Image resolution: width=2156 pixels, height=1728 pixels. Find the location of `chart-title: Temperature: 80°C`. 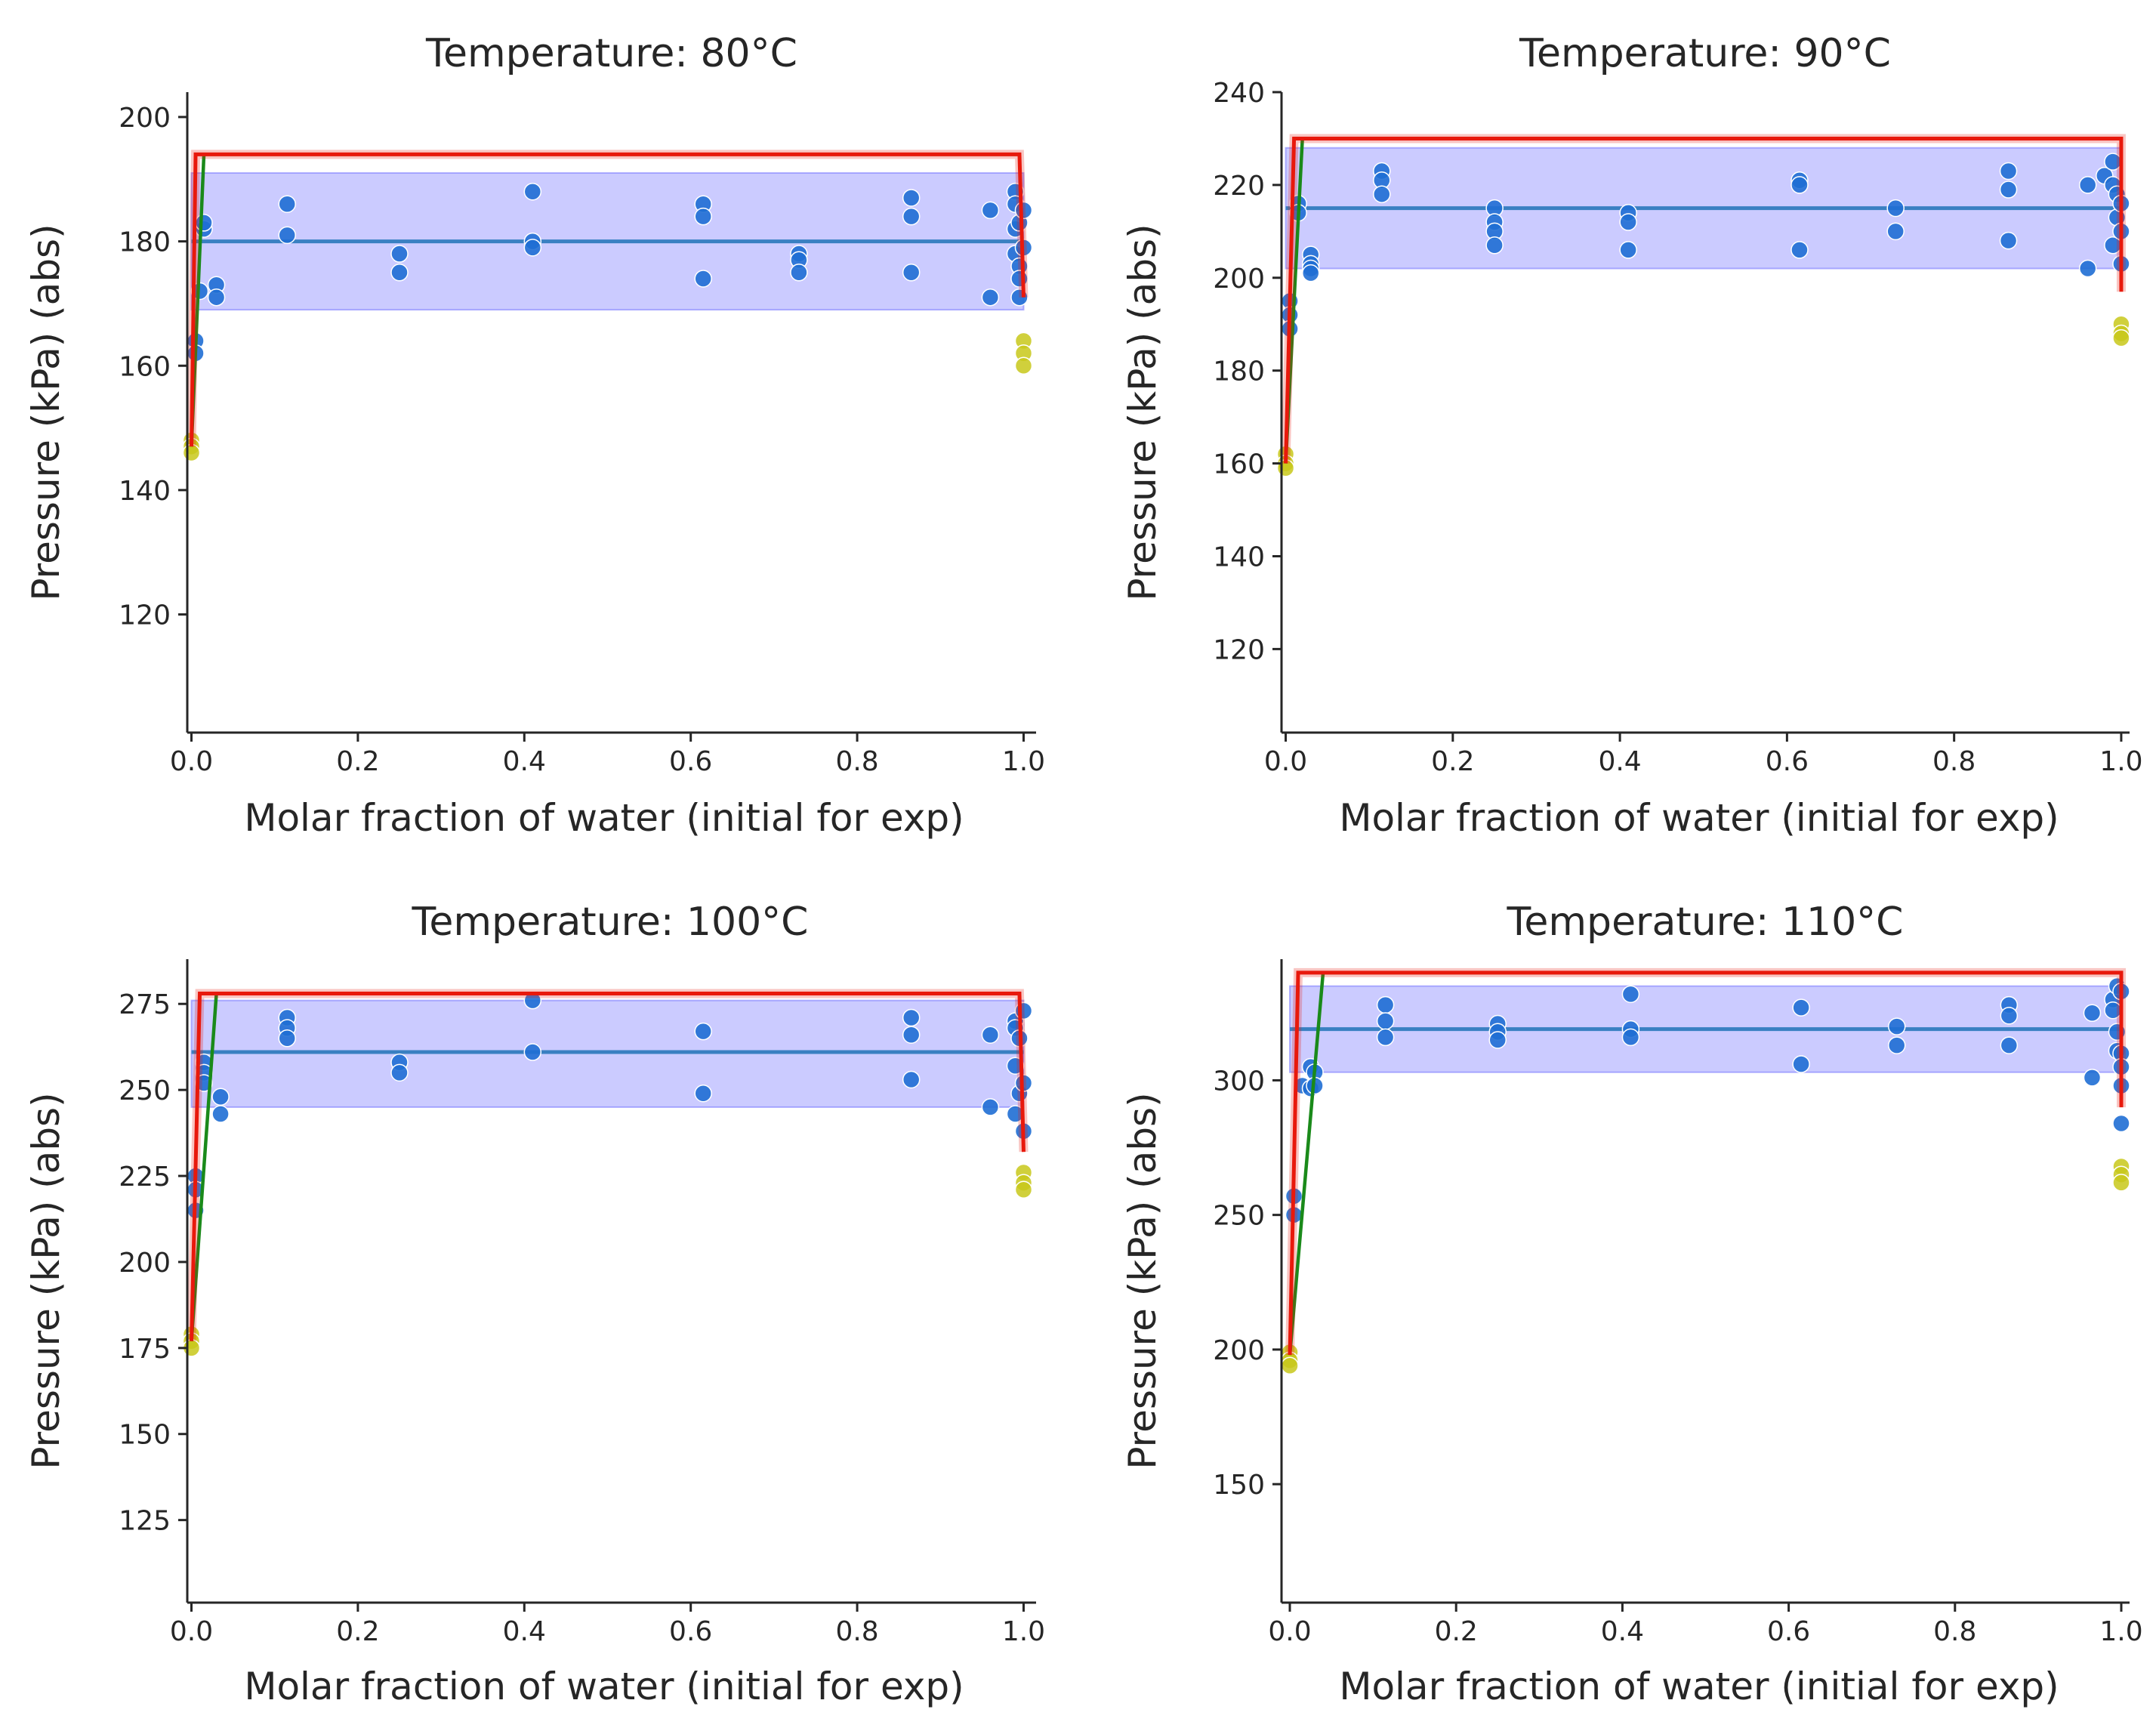

chart-title: Temperature: 80°C is located at coordinates (611, 53).